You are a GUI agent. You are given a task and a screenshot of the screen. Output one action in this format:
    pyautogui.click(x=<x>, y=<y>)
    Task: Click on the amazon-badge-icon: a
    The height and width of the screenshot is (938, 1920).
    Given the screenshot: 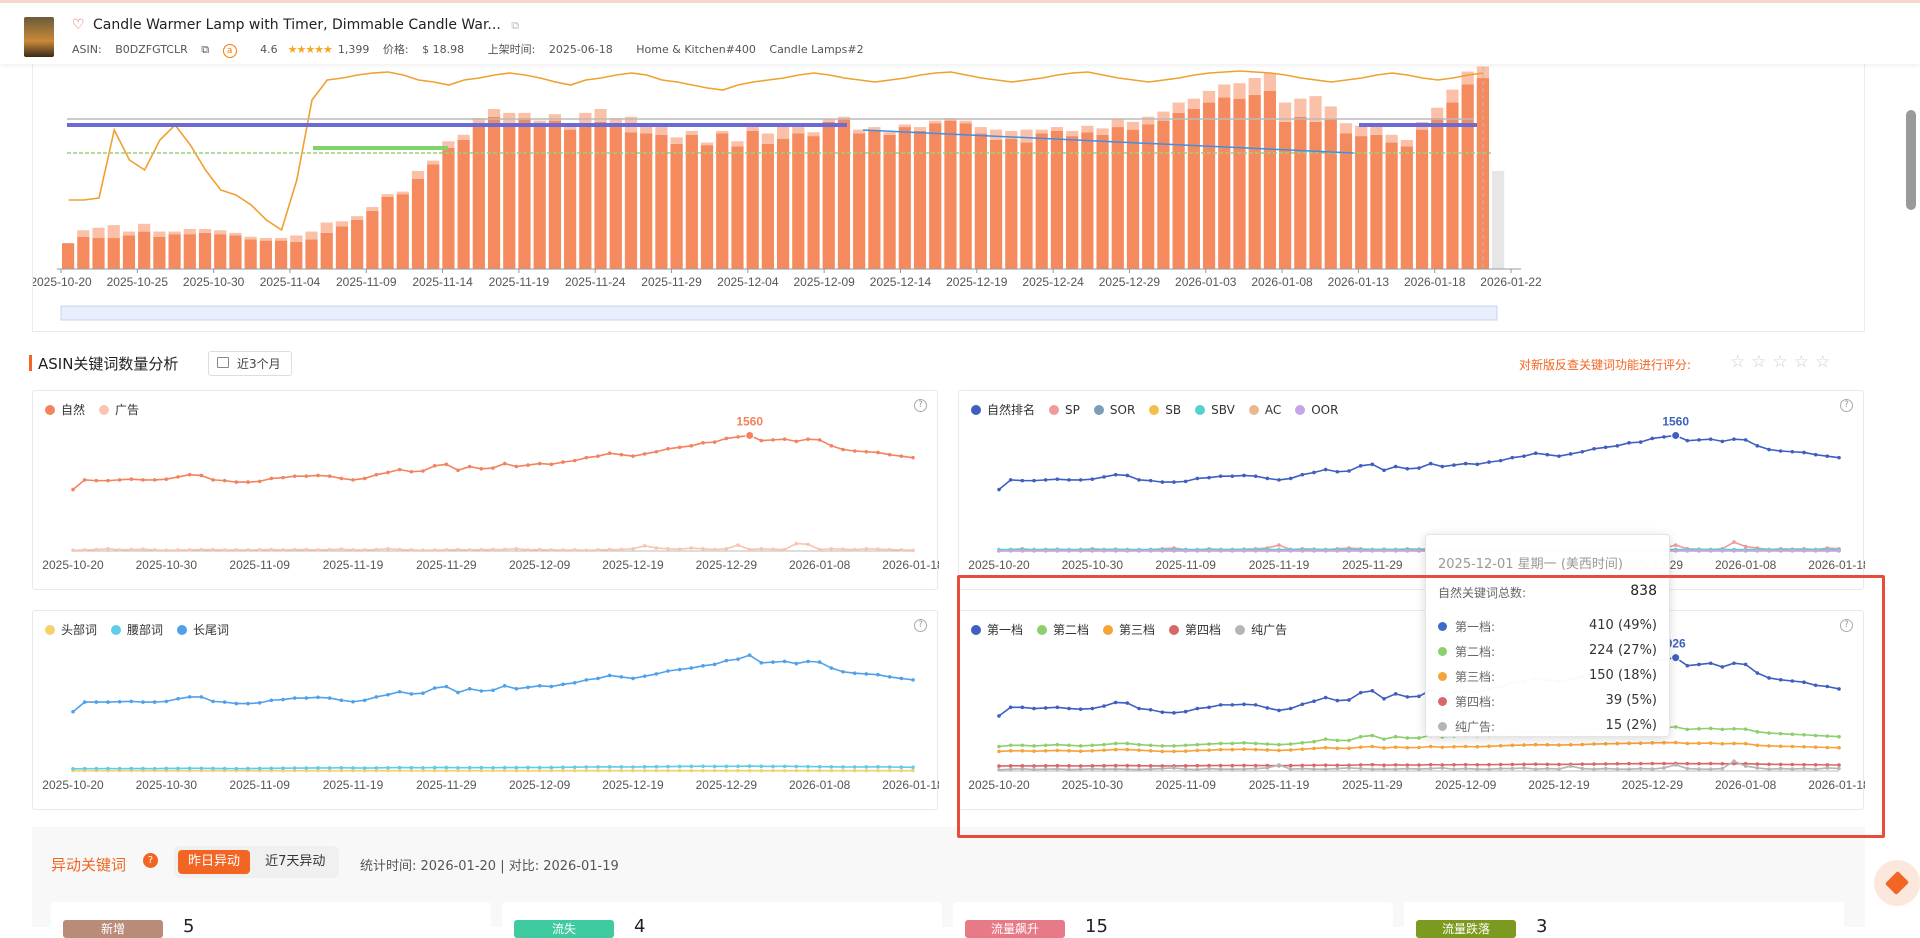 What is the action you would take?
    pyautogui.click(x=230, y=51)
    